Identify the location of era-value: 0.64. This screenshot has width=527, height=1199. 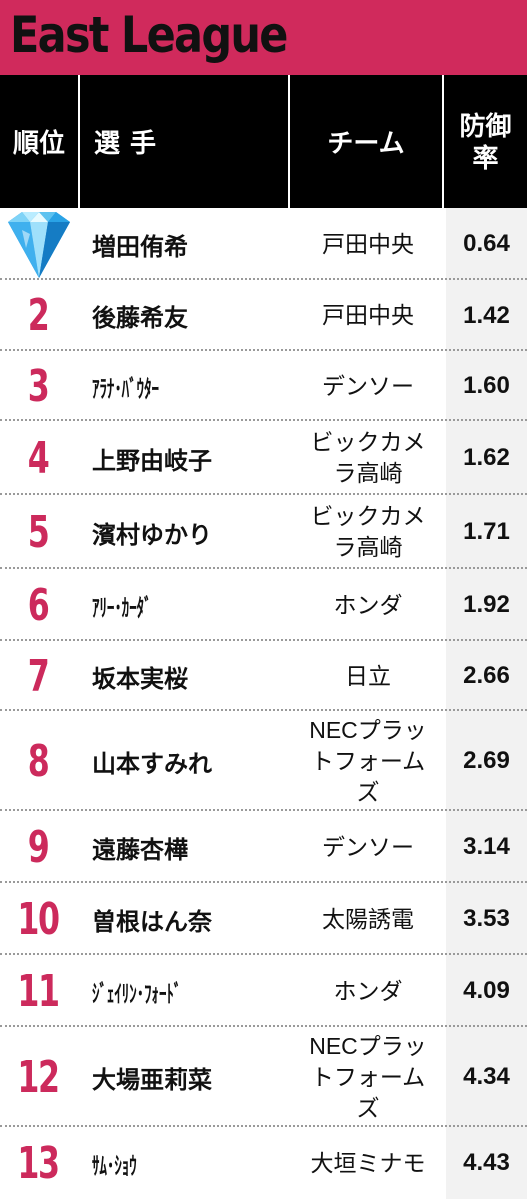
(486, 244).